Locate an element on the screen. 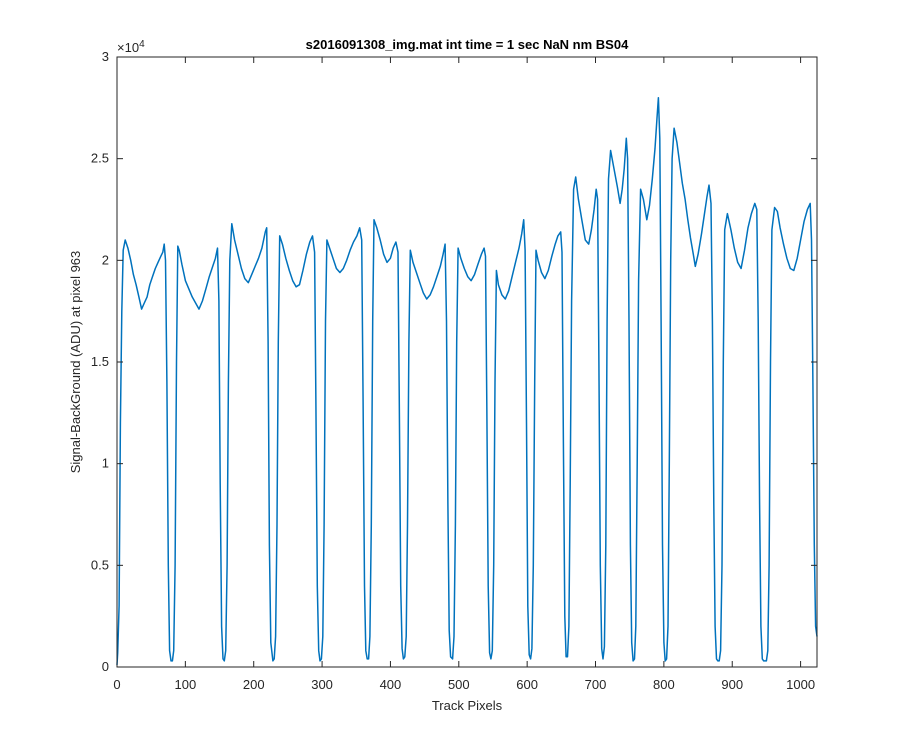 The image size is (900, 750). x-tick-label: 700 is located at coordinates (596, 684).